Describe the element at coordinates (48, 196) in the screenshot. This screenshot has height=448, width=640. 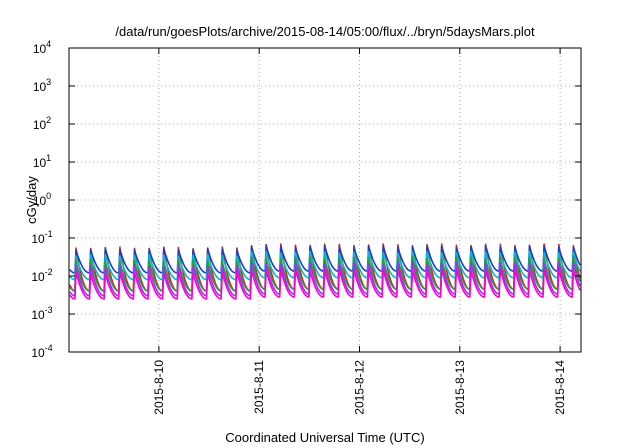
I see `y-tick-label-exponent: 0` at that location.